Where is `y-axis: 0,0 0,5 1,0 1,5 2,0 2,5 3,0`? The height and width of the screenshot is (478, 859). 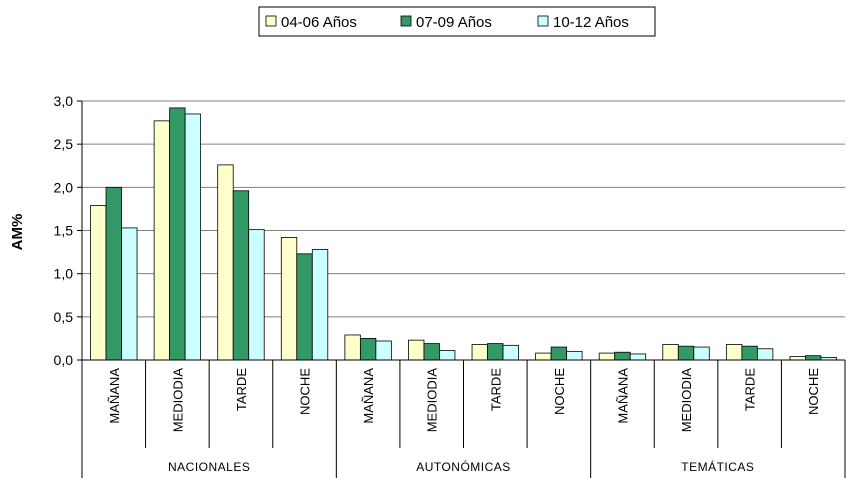 y-axis: 0,0 0,5 1,0 1,5 2,0 2,5 3,0 is located at coordinates (68, 230).